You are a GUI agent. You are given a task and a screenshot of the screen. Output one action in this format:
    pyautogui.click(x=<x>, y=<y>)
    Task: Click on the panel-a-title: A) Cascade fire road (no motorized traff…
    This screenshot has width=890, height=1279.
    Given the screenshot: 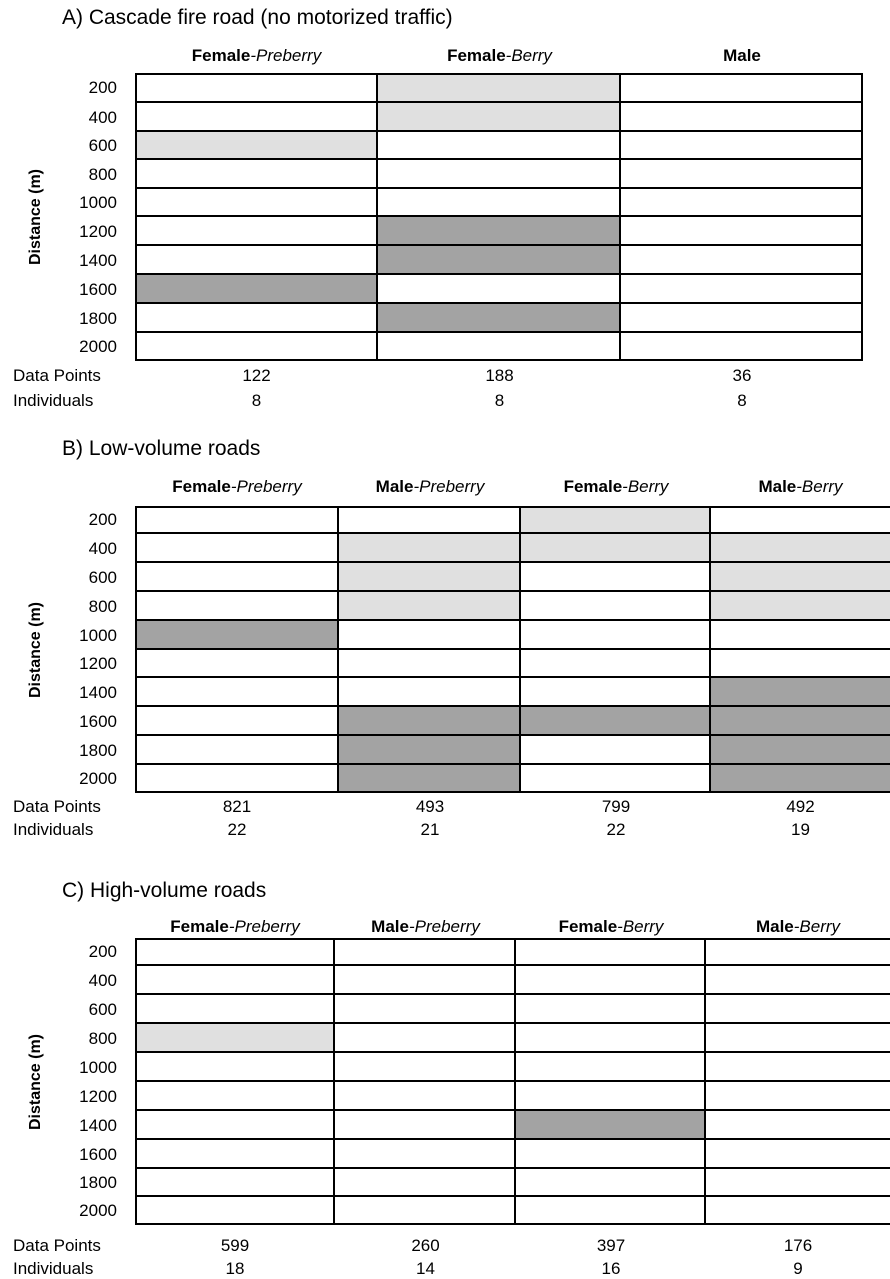 What is the action you would take?
    pyautogui.click(x=257, y=17)
    